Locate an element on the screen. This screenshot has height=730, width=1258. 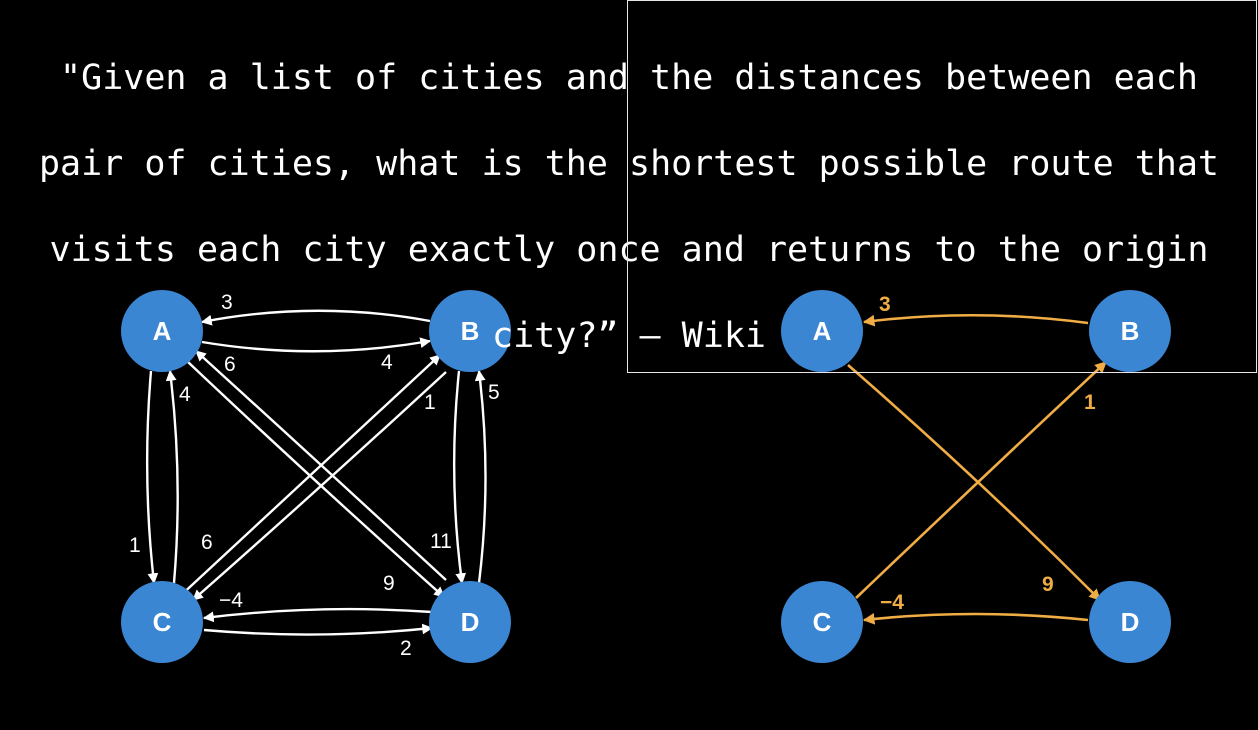
full-graph is located at coordinates (316, 472).